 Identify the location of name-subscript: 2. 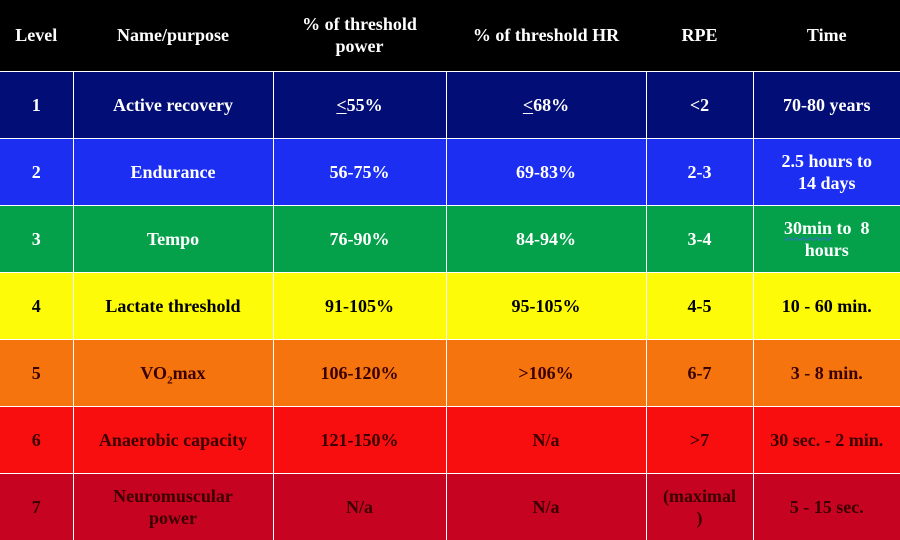
(170, 380).